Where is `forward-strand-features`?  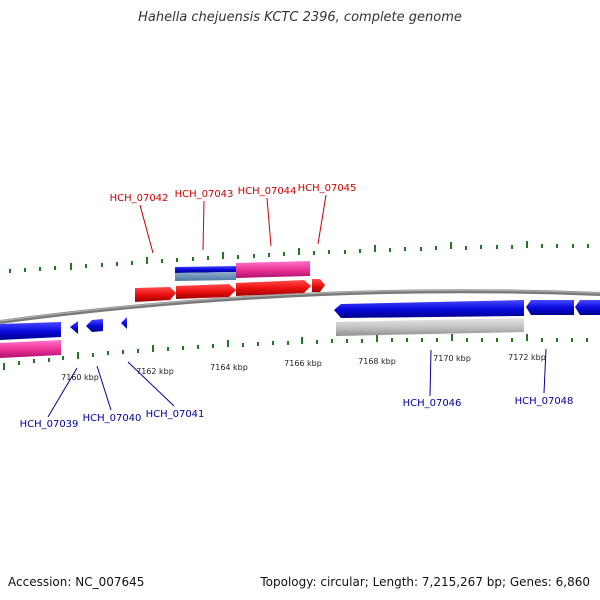
forward-strand-features is located at coordinates (230, 281).